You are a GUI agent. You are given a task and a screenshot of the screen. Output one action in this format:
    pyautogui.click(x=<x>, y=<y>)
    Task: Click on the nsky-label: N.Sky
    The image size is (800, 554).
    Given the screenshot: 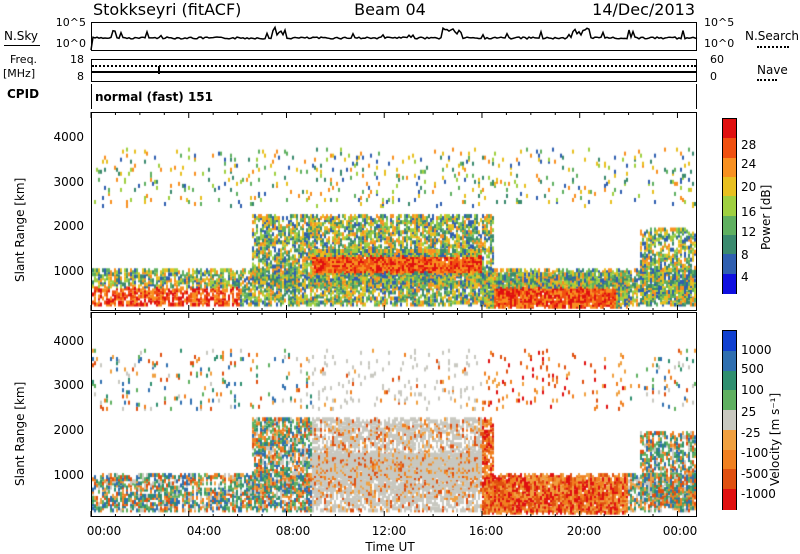 What is the action you would take?
    pyautogui.click(x=21, y=36)
    